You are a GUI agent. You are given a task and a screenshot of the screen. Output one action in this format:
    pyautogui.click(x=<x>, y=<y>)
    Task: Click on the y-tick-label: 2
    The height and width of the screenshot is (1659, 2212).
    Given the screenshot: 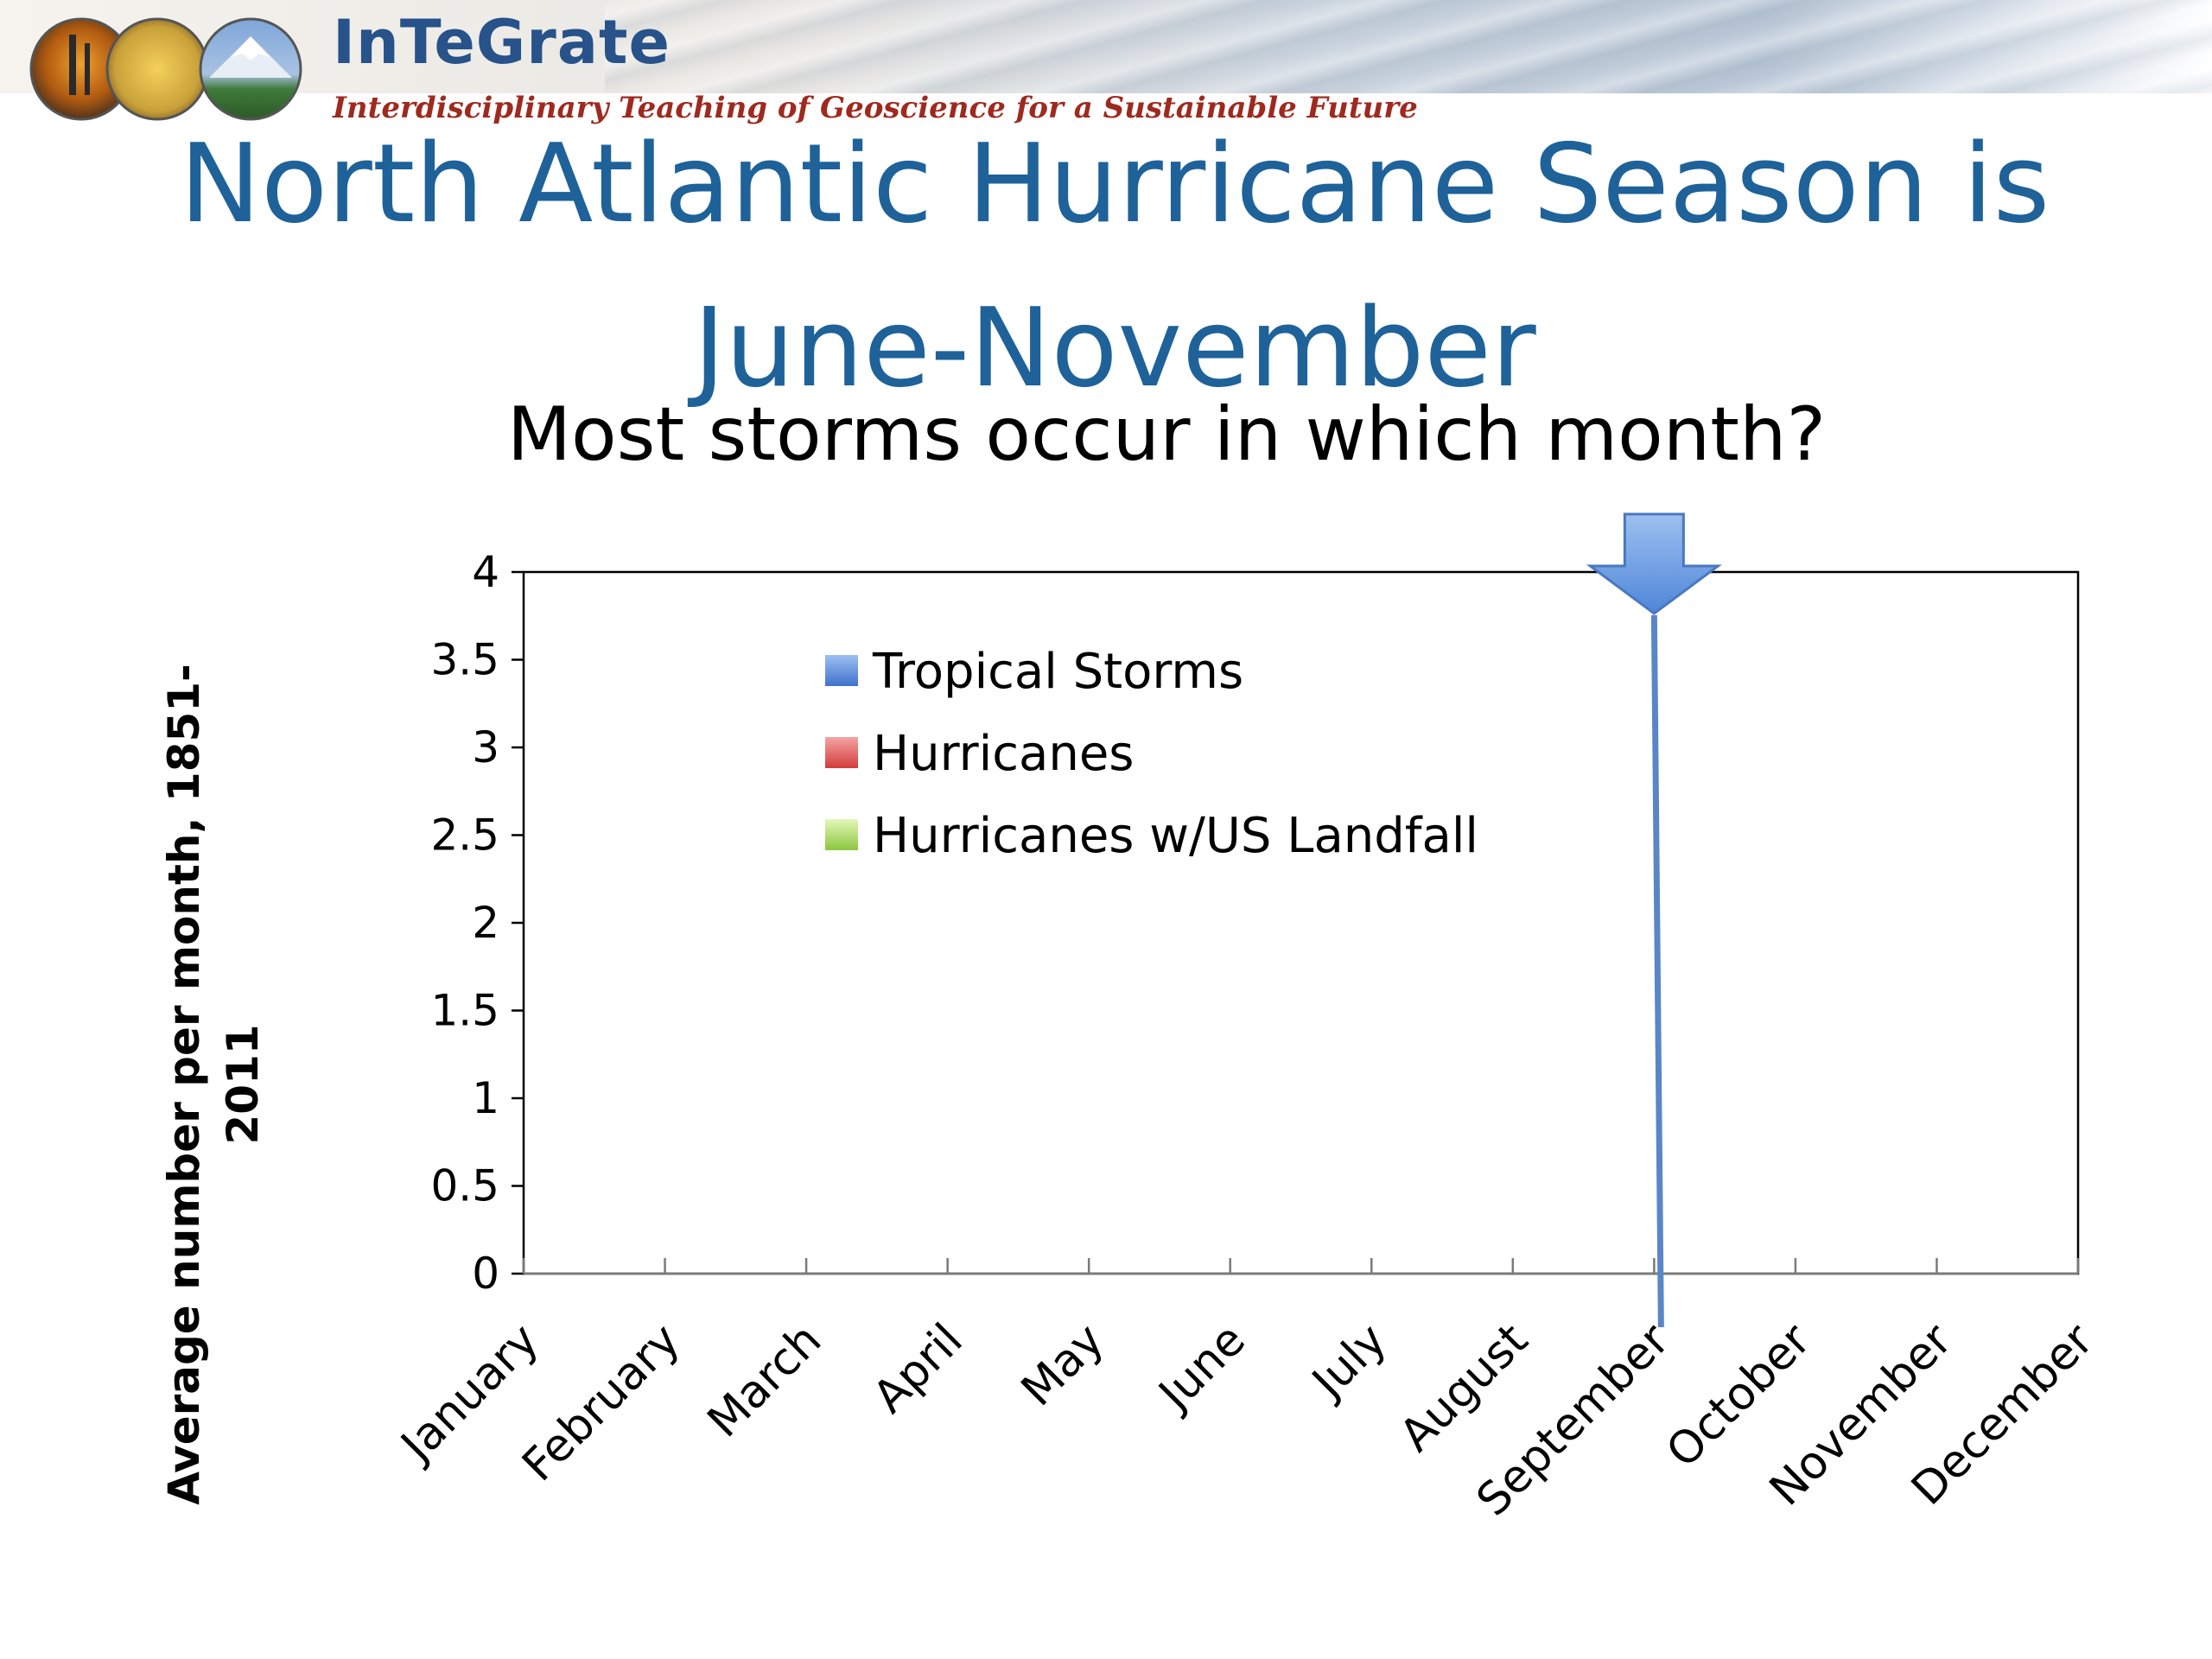 What is the action you would take?
    pyautogui.click(x=485, y=923)
    